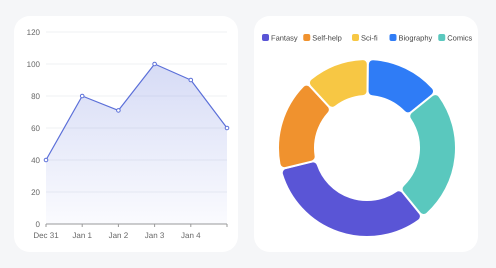 Image resolution: width=496 pixels, height=268 pixels. Describe the element at coordinates (46, 235) in the screenshot. I see `x-tick-label: Dec 31` at that location.